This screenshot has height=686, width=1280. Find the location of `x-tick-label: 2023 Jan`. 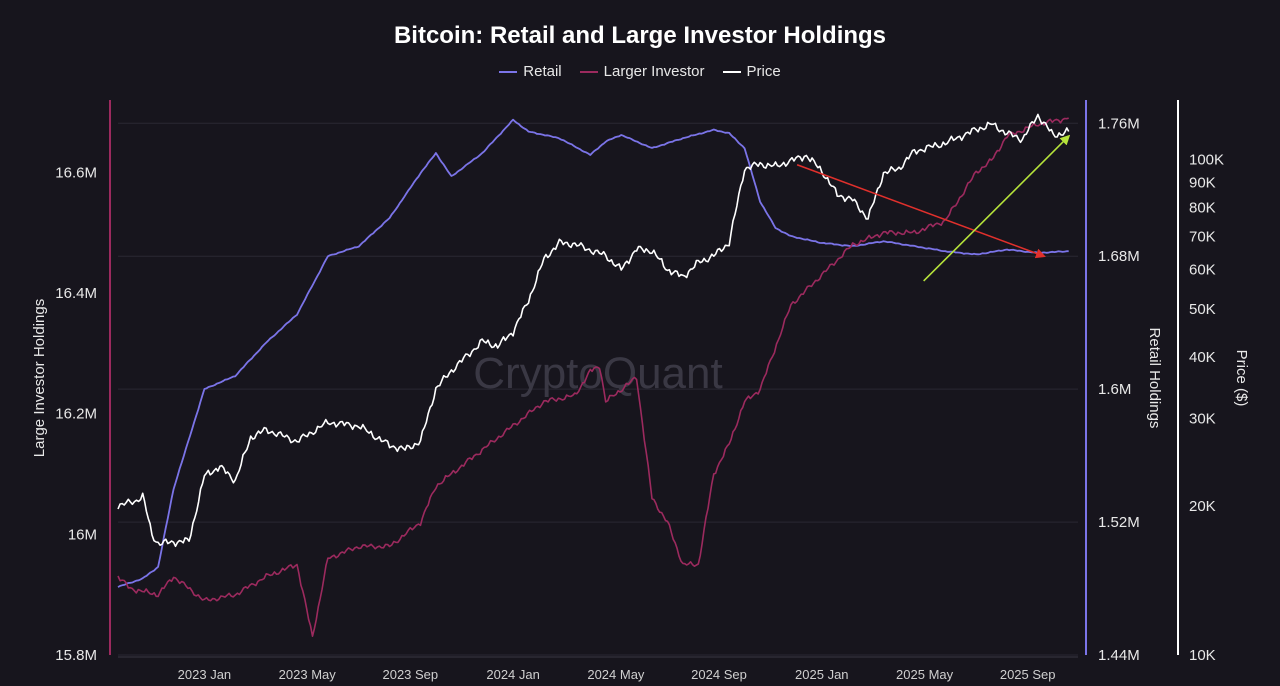

x-tick-label: 2023 Jan is located at coordinates (205, 674).